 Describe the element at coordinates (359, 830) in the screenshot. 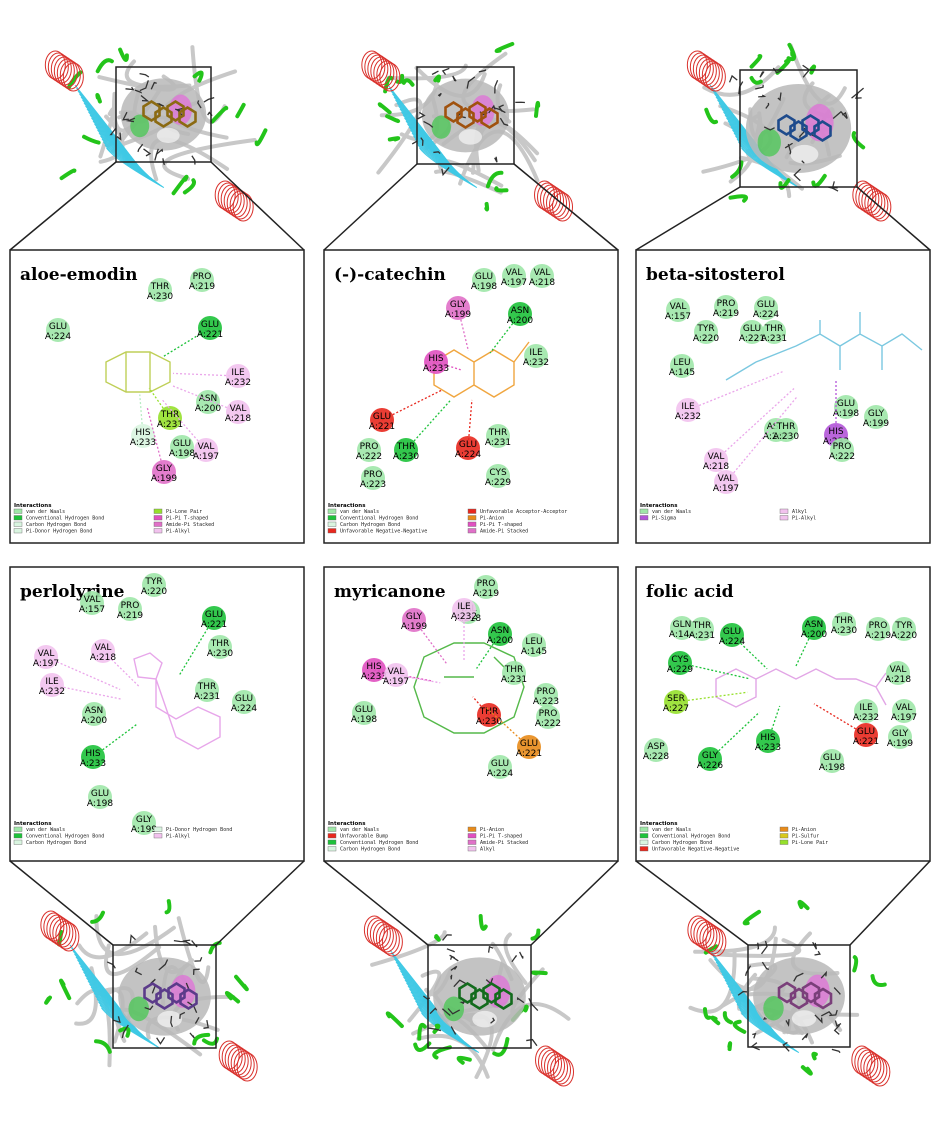

I see `legend-label: van der Waals` at that location.